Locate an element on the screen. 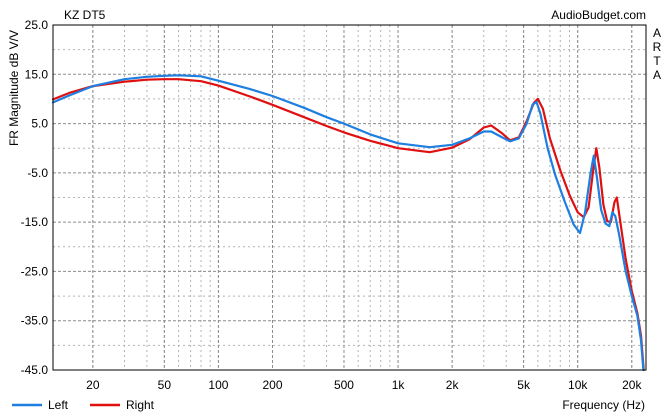 Image resolution: width=671 pixels, height=420 pixels. y-tick-label: -15.0 is located at coordinates (35, 222).